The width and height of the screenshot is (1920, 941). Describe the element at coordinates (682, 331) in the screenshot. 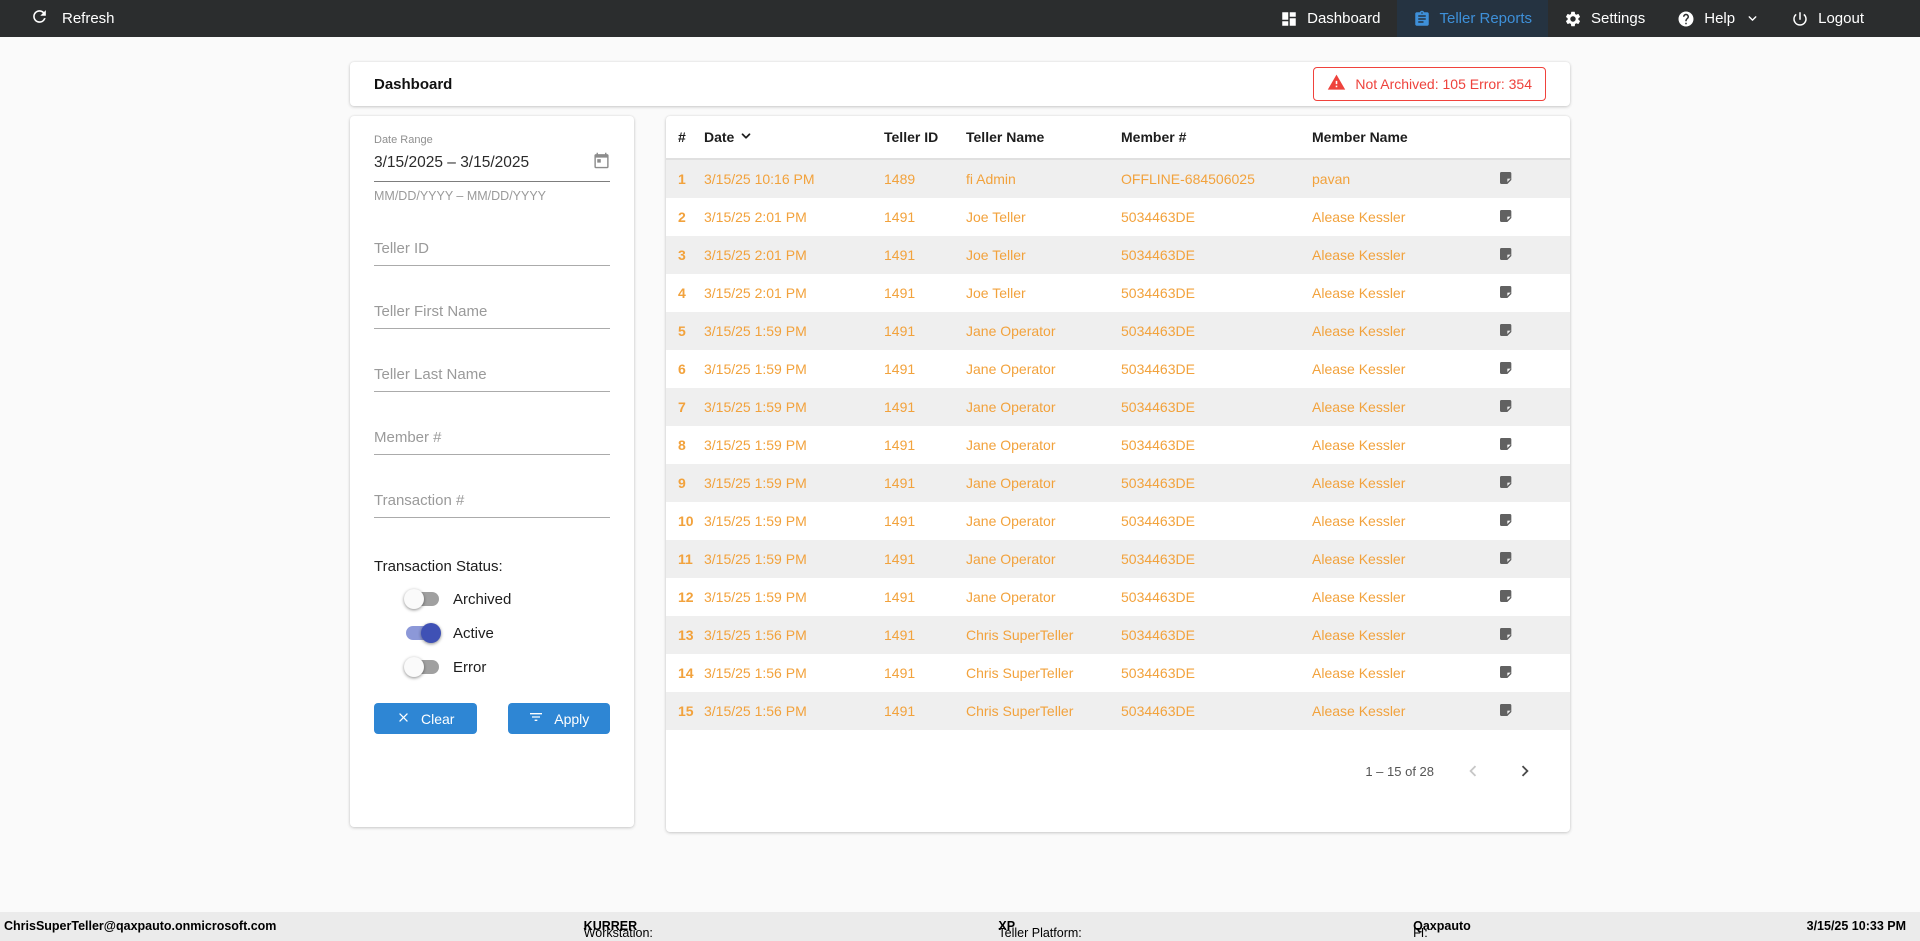

I see `cell-row-number: 5` at that location.